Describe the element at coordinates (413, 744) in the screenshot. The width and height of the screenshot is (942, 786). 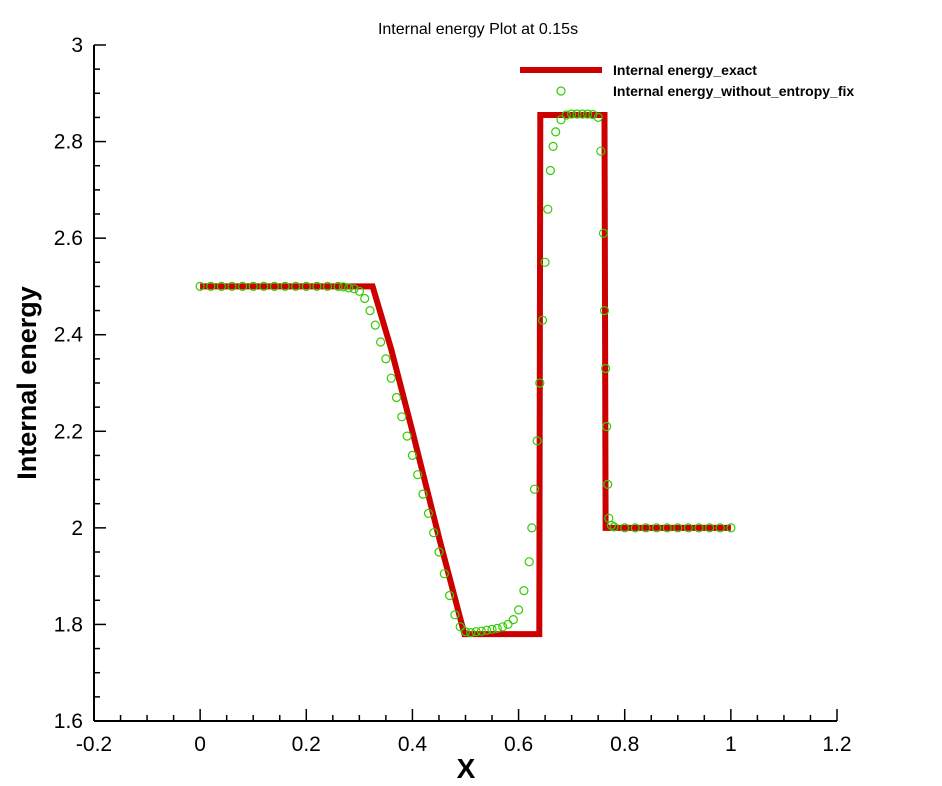
I see `x-tick-label: 0.4` at that location.